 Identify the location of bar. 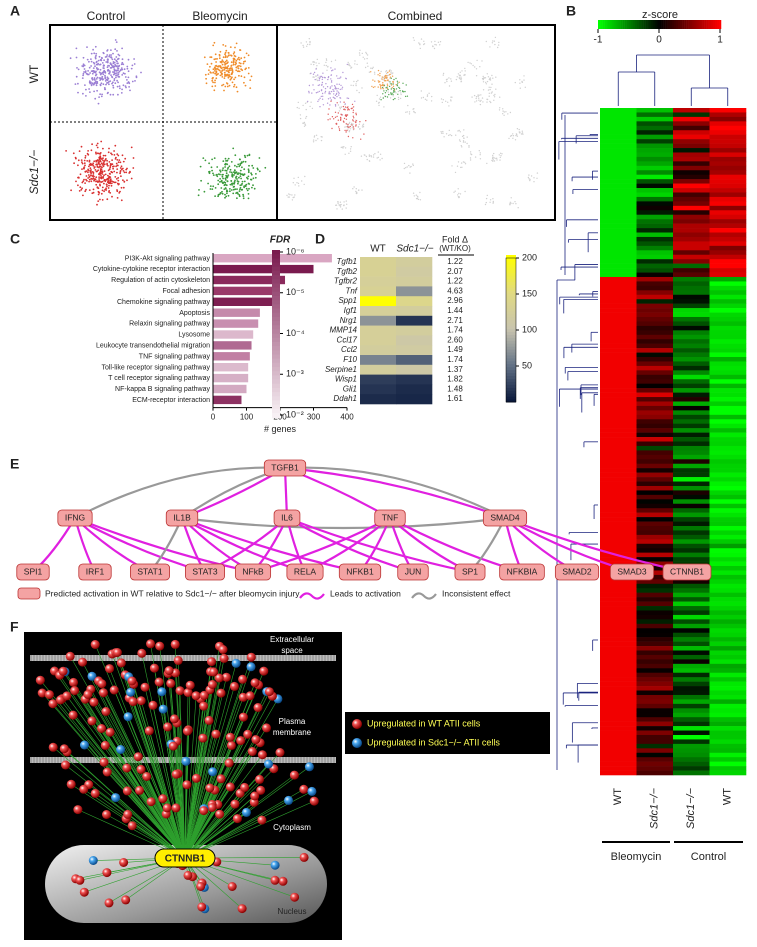
(231, 378).